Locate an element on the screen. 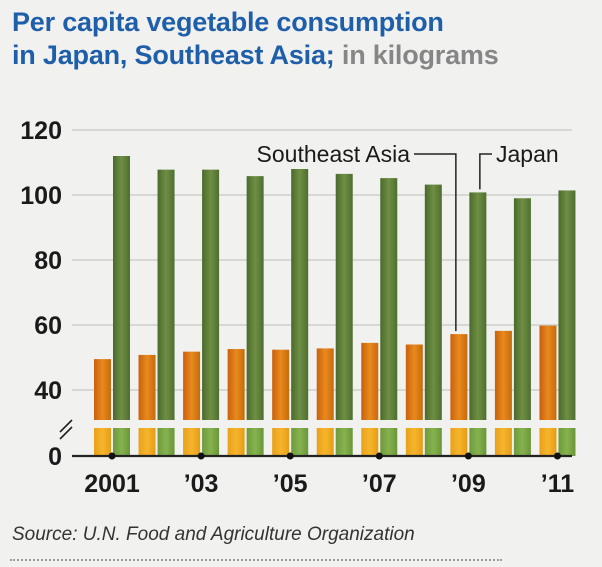  title-line-2: in Japan, Southeast Asia; in kilograms is located at coordinates (304, 55).